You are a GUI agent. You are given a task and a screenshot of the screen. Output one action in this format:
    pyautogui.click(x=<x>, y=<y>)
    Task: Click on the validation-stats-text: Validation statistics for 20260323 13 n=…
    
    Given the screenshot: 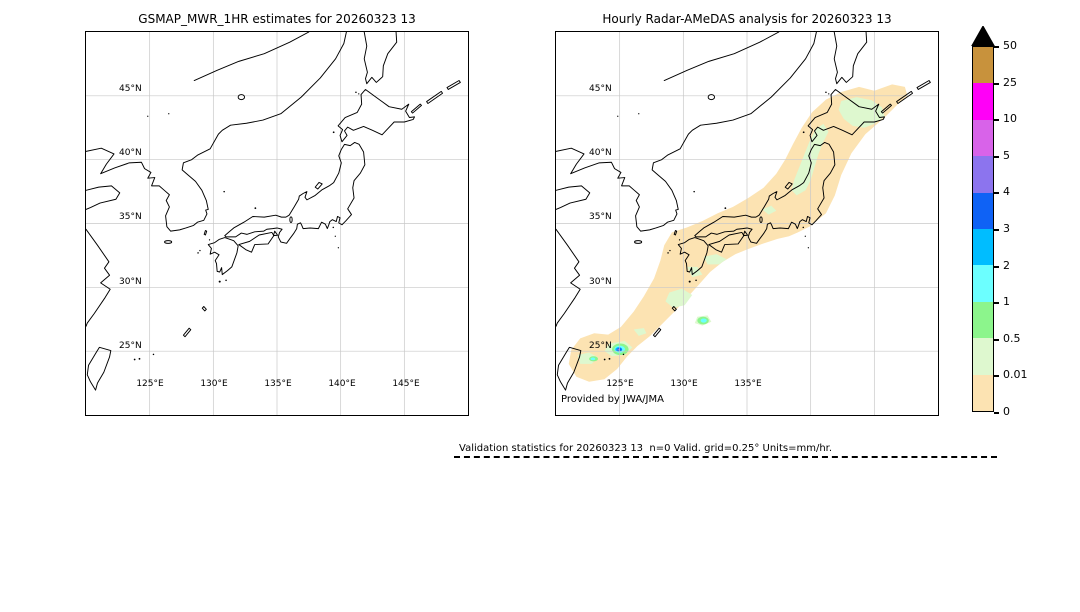 What is the action you would take?
    pyautogui.click(x=646, y=448)
    